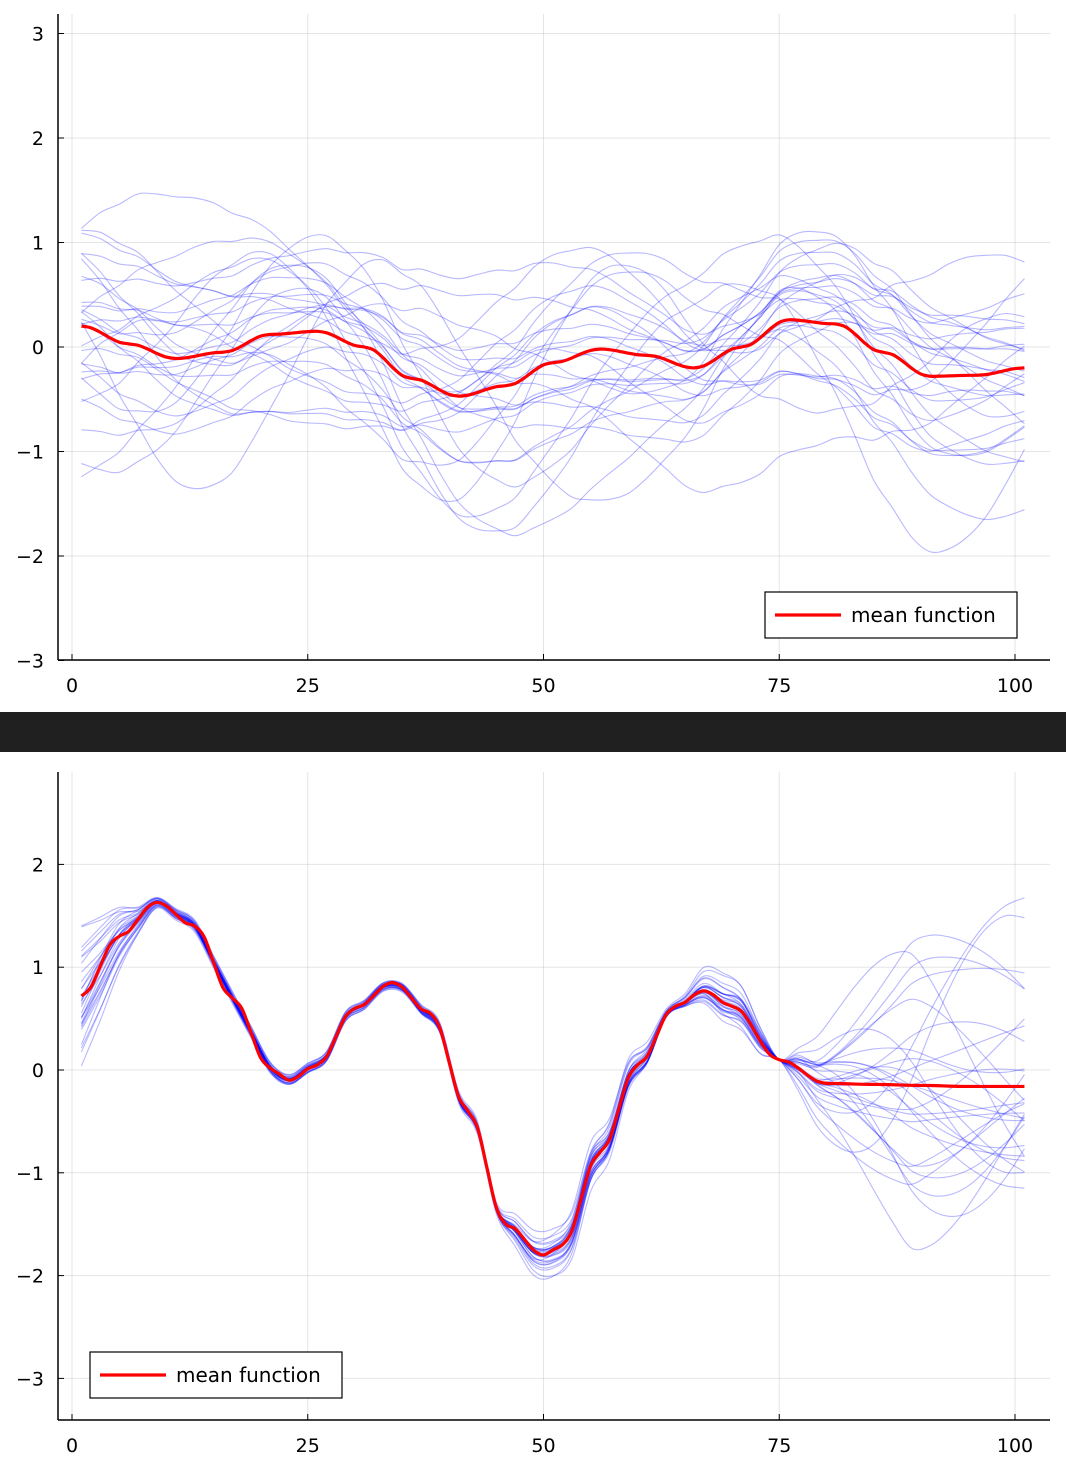 This screenshot has width=1066, height=1466. Describe the element at coordinates (38, 35) in the screenshot. I see `y-tick-label: 3` at that location.